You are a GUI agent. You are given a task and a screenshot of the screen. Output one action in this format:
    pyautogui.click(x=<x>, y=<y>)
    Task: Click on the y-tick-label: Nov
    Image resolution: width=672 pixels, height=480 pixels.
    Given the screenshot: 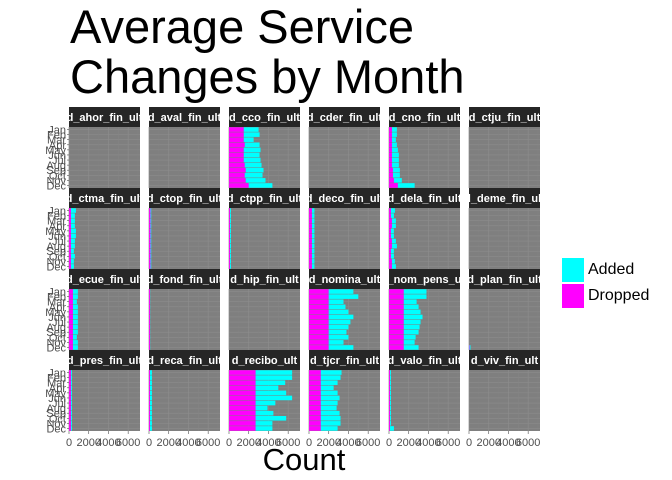 What is the action you would take?
    pyautogui.click(x=56, y=424)
    